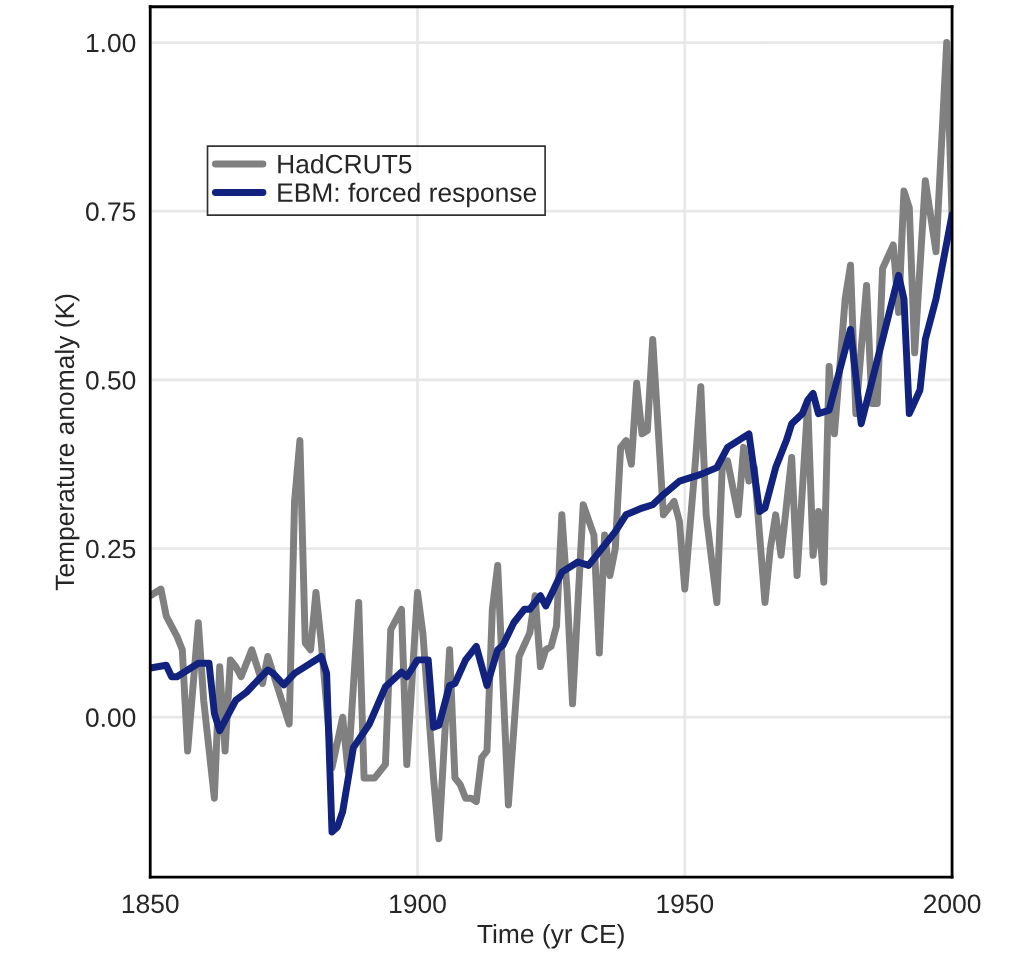  I want to click on x-tick-label: 2000, so click(952, 904).